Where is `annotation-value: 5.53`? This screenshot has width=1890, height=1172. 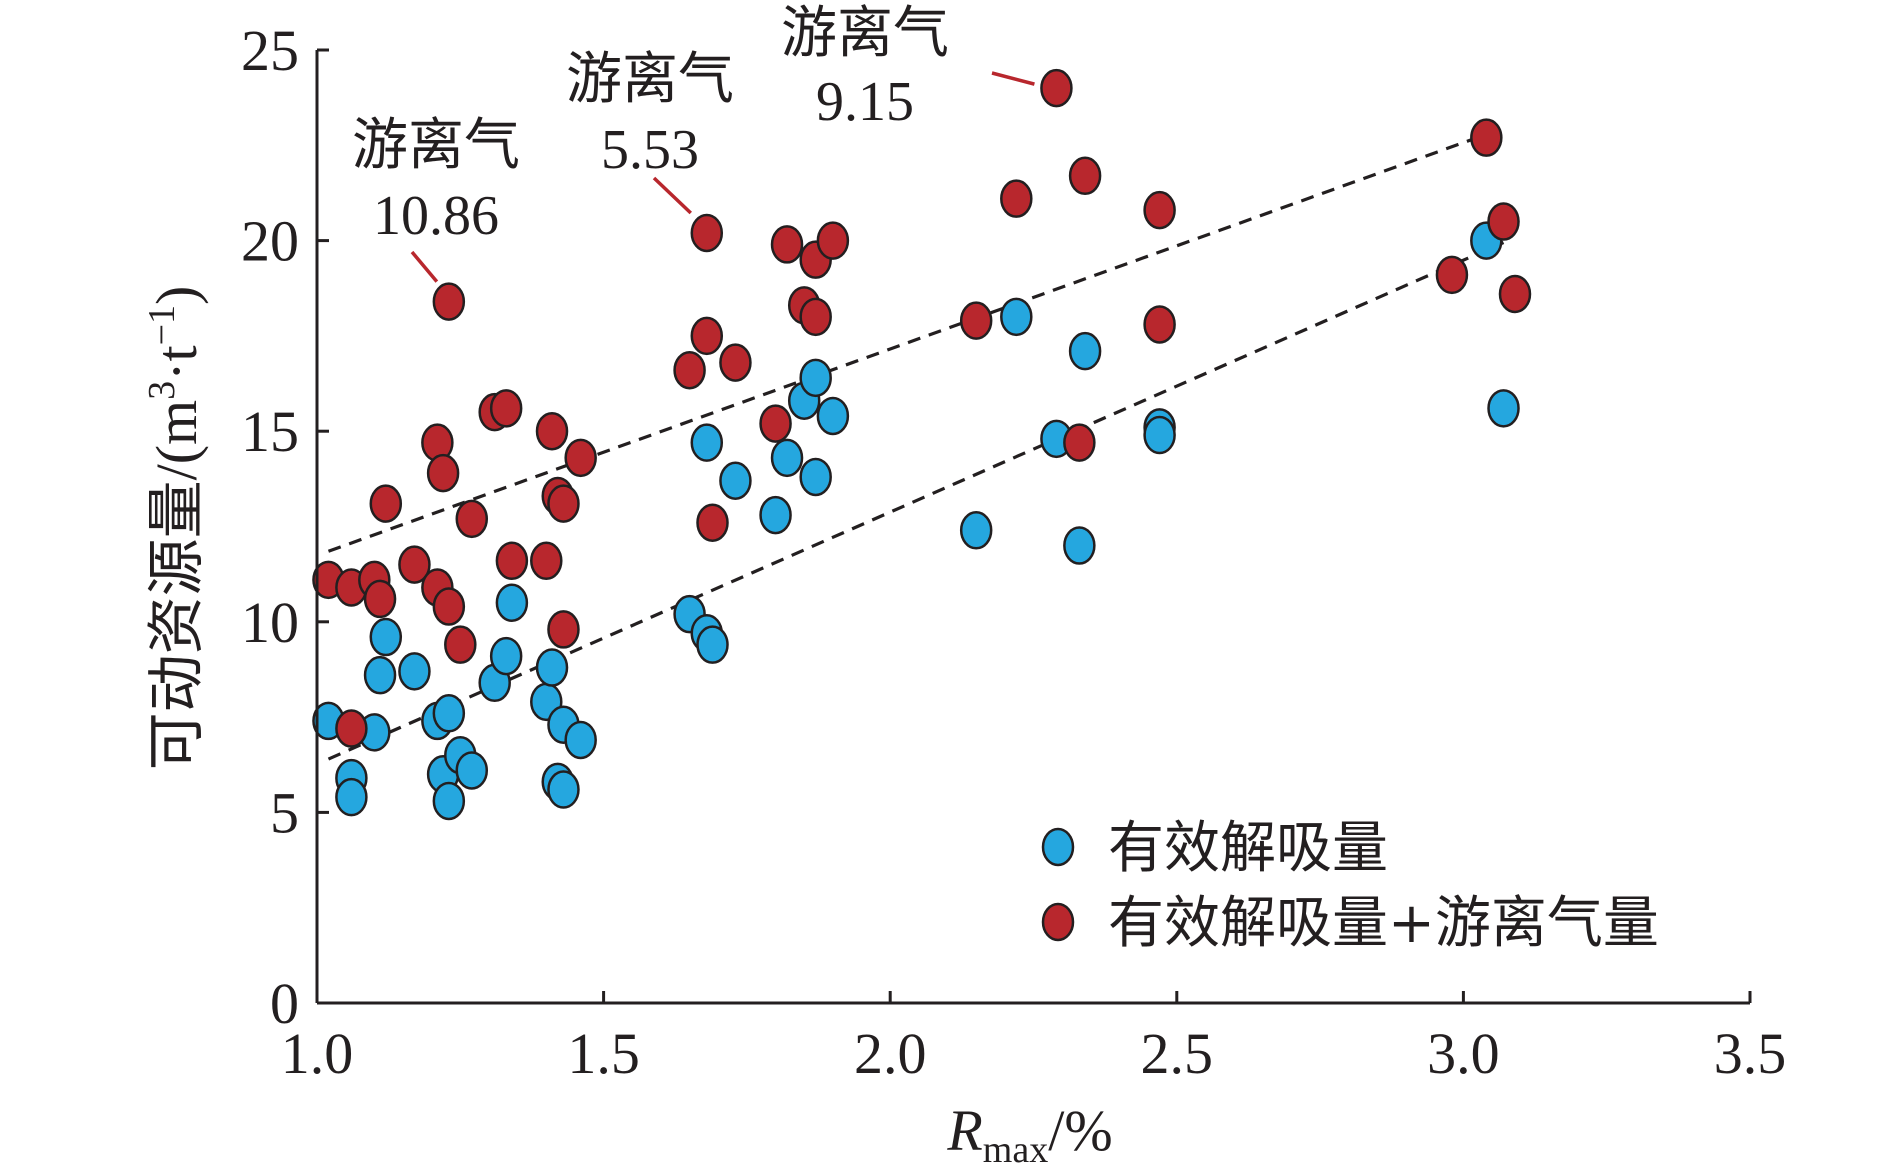
annotation-value: 5.53 is located at coordinates (650, 150).